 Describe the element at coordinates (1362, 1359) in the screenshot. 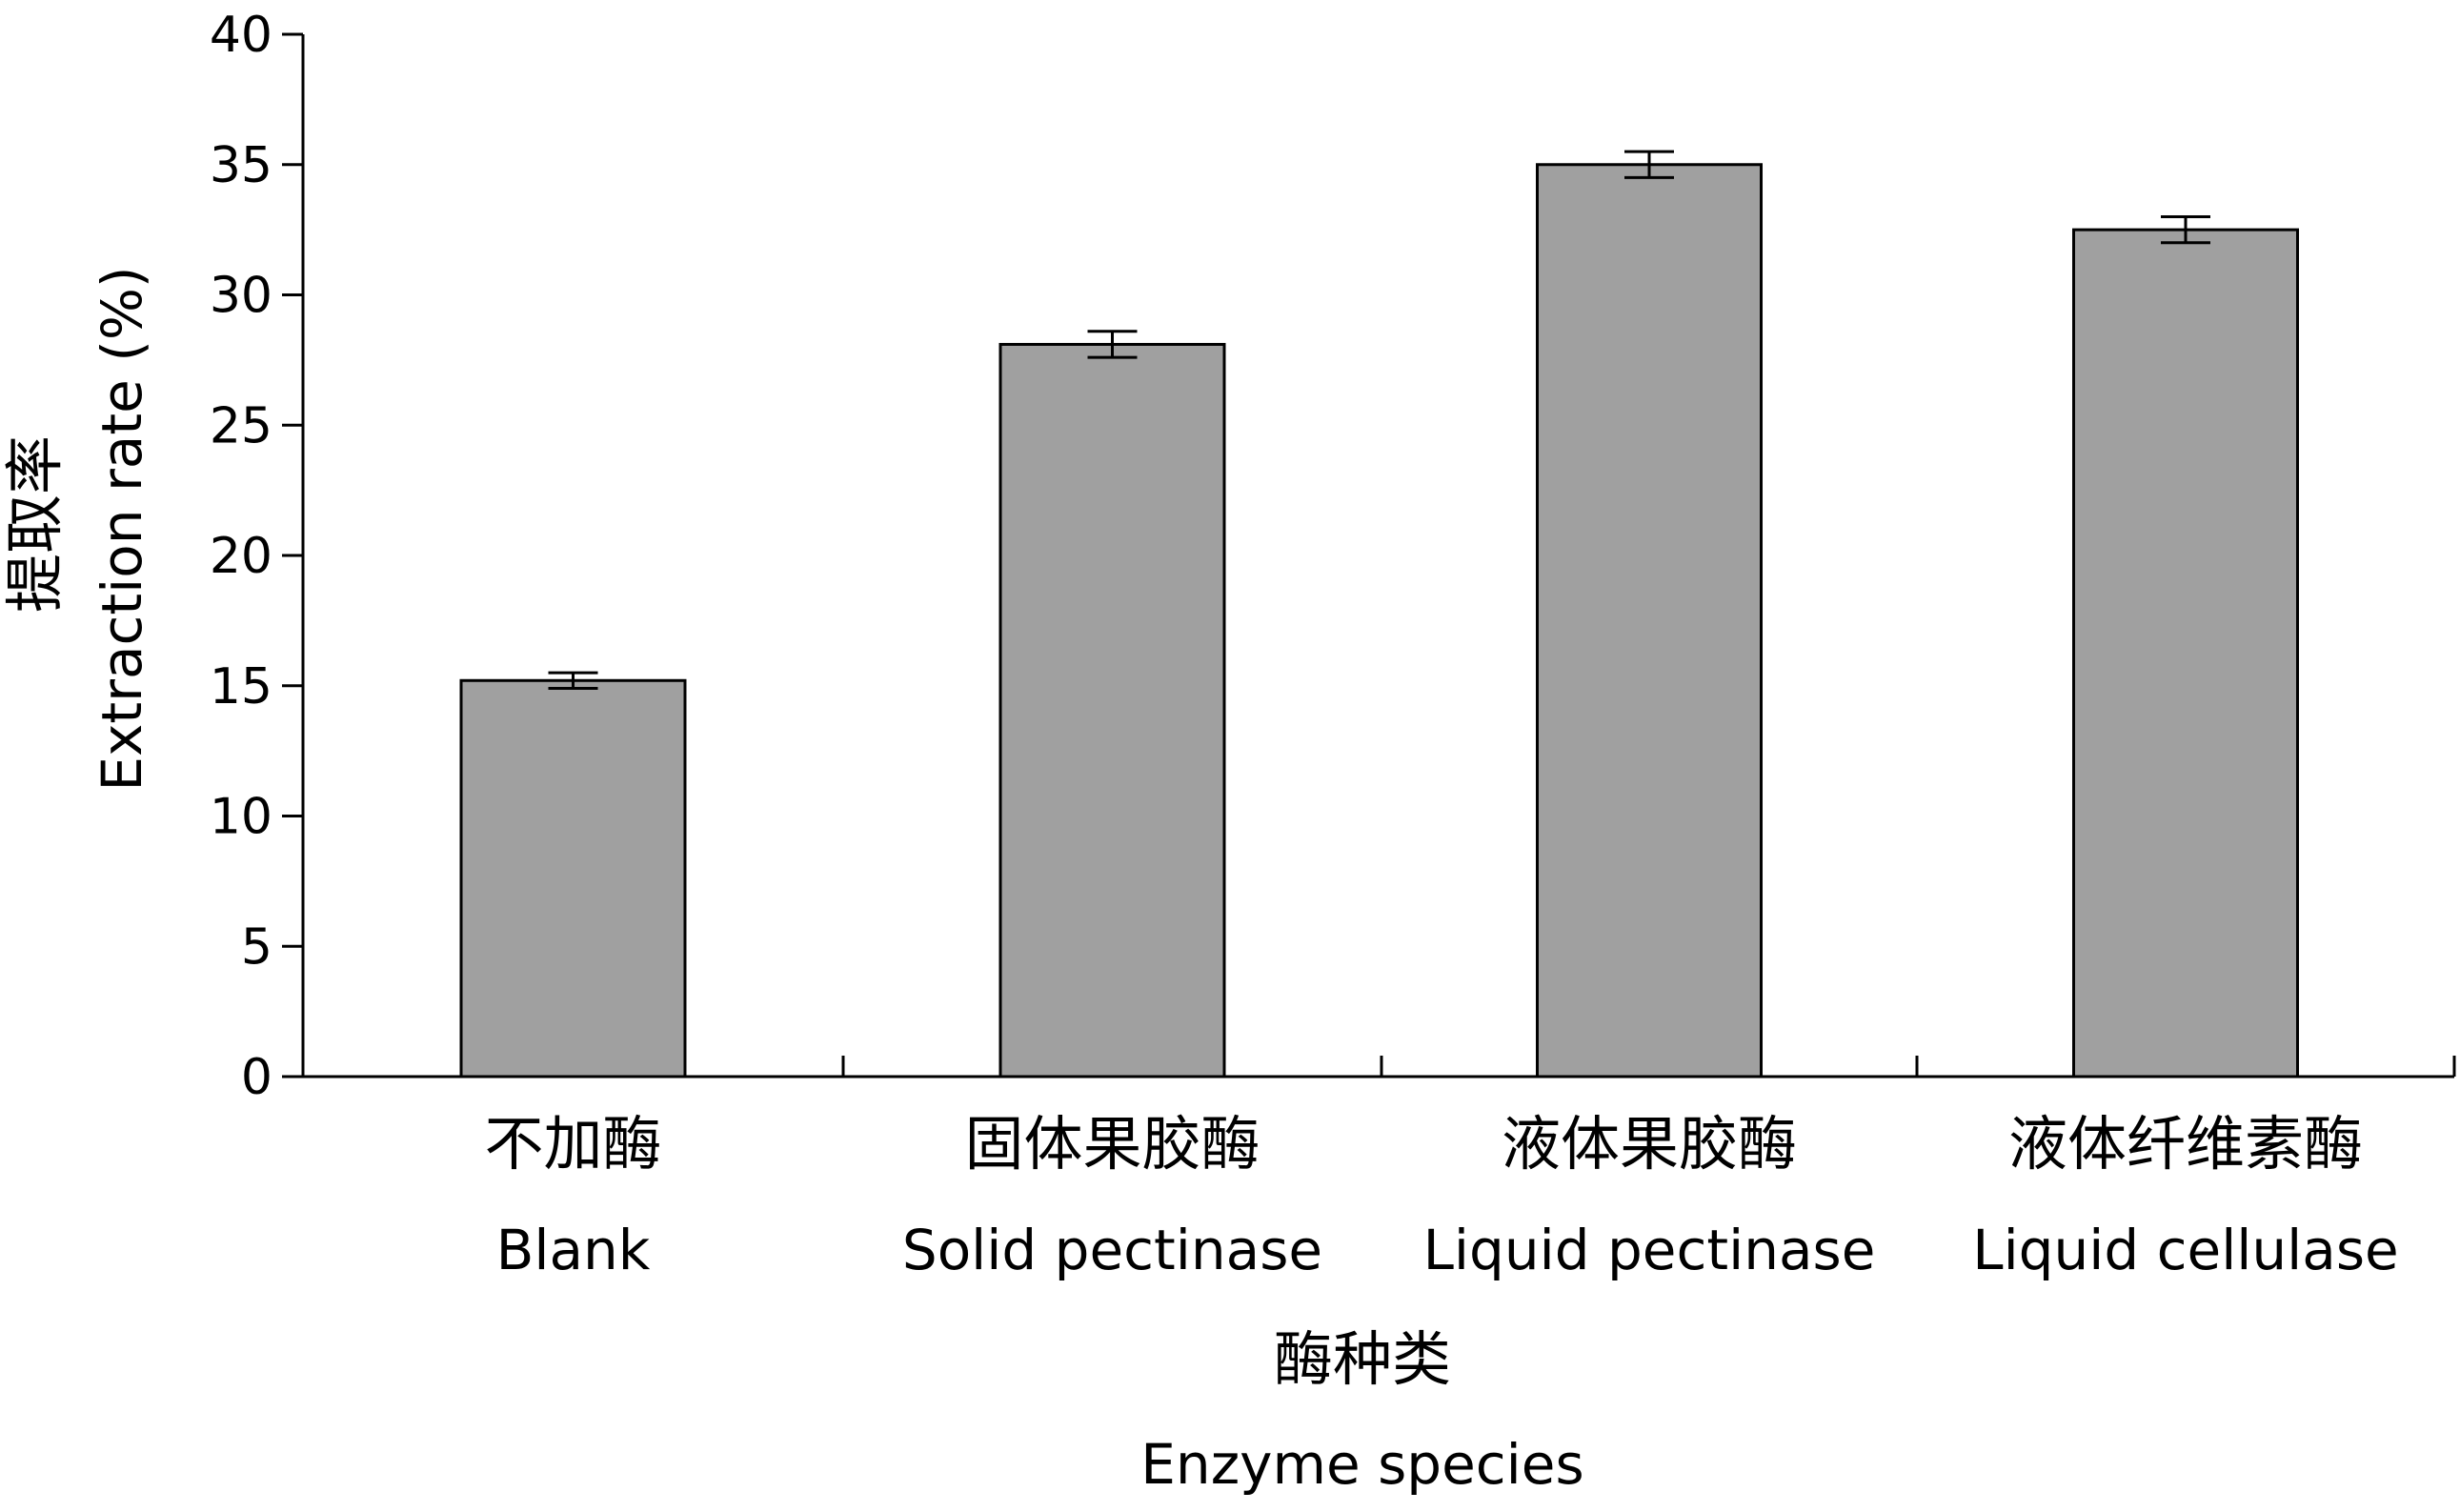

I see `x-axis-title-zh: 酶种类` at that location.